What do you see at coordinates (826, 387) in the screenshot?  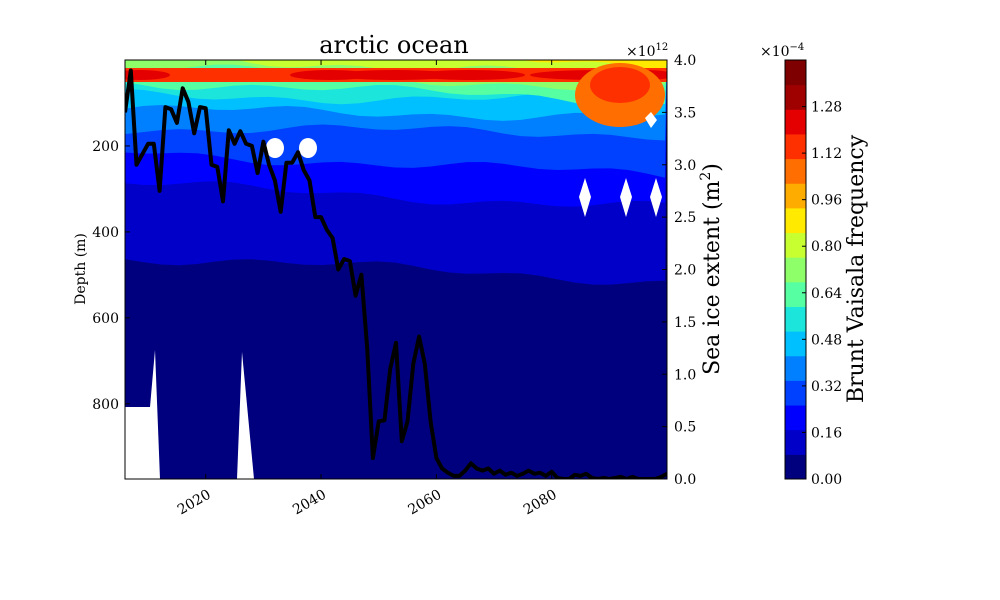 I see `colorbar-tick-label: 0.32` at bounding box center [826, 387].